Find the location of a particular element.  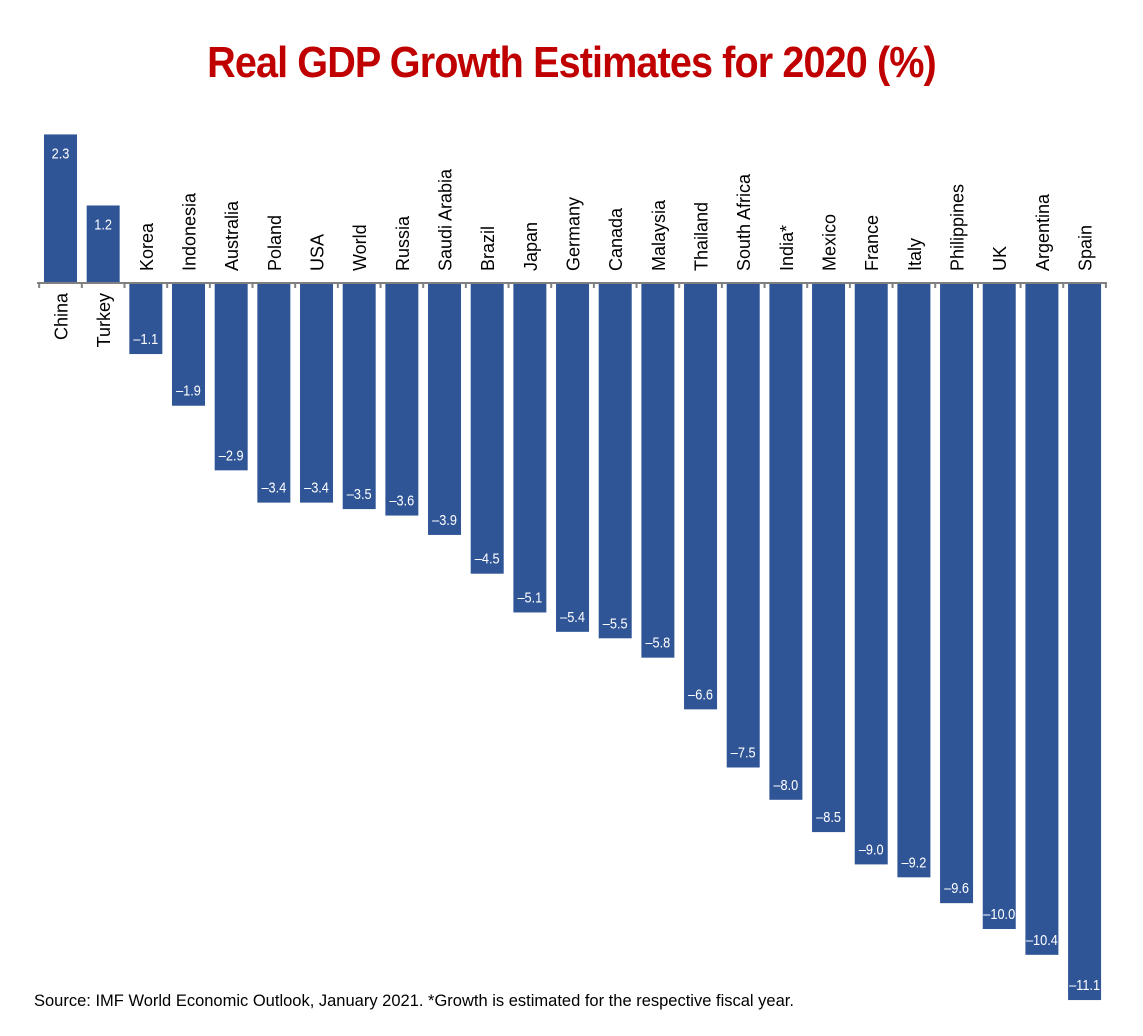

bar-india- is located at coordinates (786, 541).